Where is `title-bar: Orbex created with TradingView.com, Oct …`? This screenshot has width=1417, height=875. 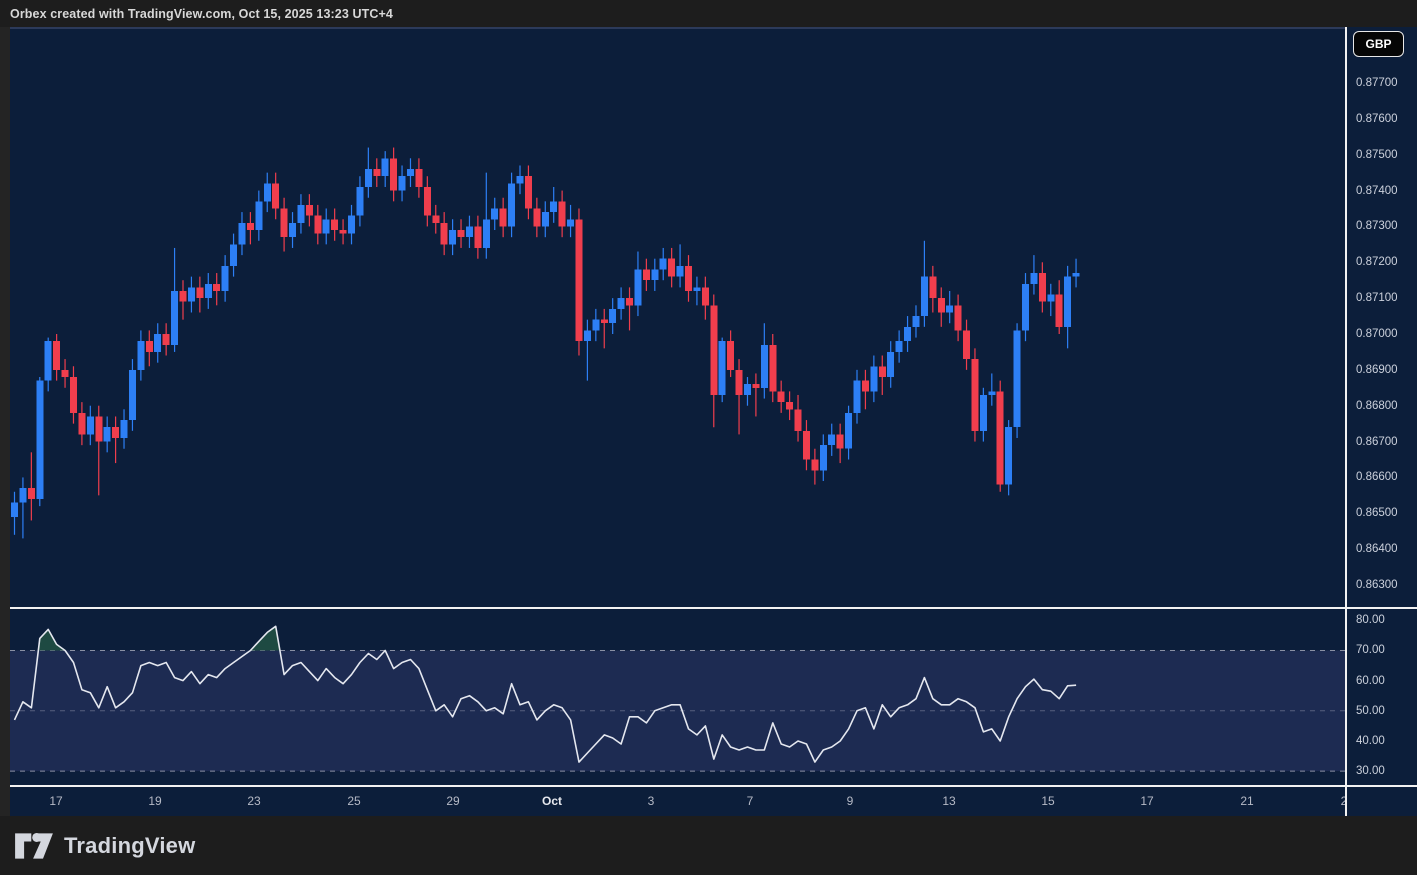
title-bar: Orbex created with TradingView.com, Oct … is located at coordinates (708, 13).